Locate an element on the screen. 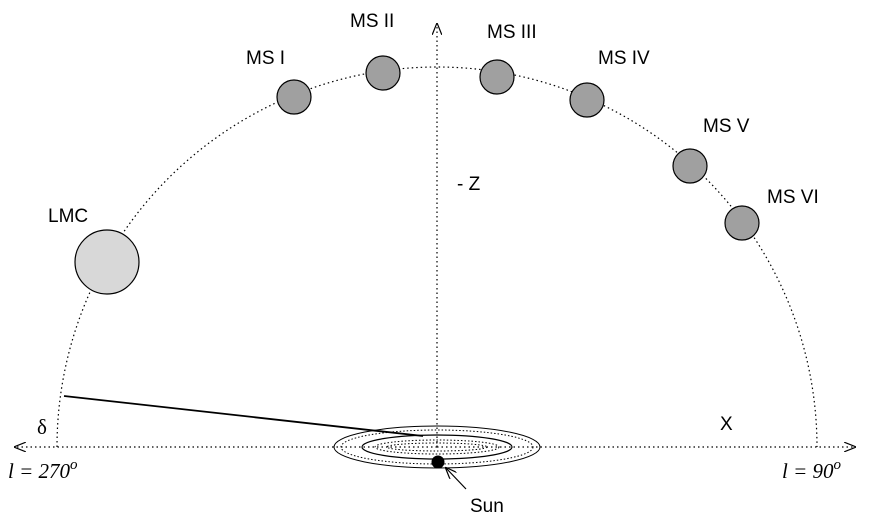 The height and width of the screenshot is (517, 879). lmc-label: LMC is located at coordinates (68, 216).